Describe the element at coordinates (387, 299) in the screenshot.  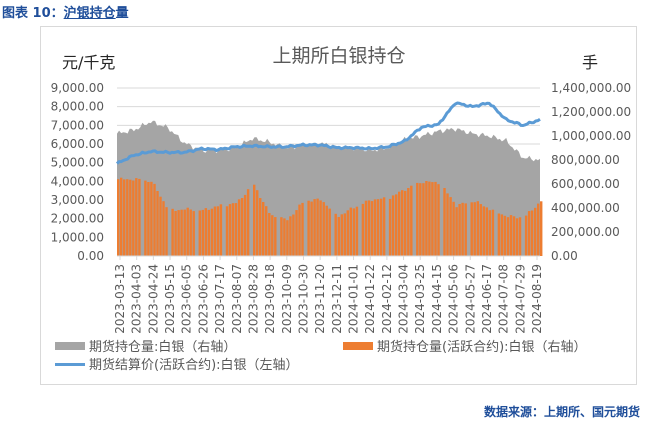
I see `x-tick-label: 2024-02-12` at that location.